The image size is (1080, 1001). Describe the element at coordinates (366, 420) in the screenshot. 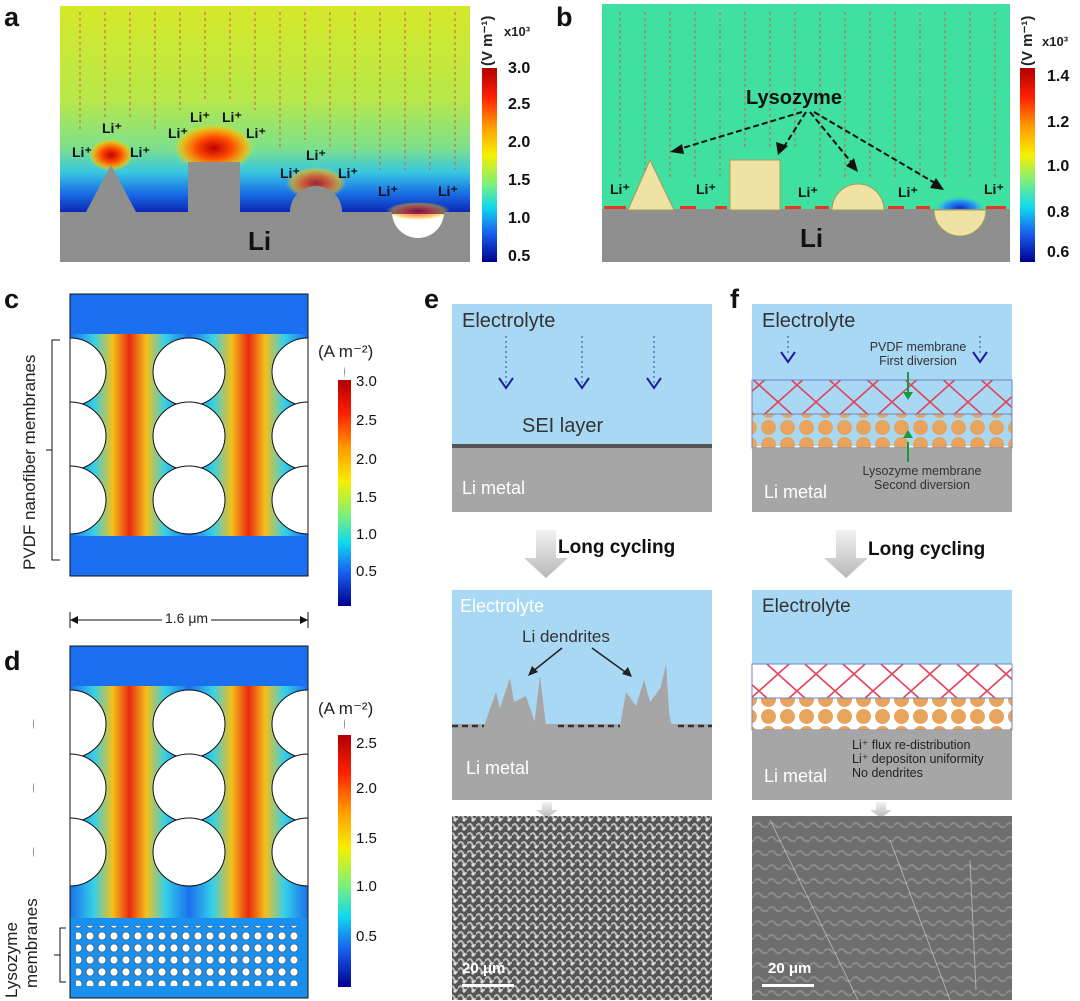

I see `panel-c-tick-1: 2.5` at that location.